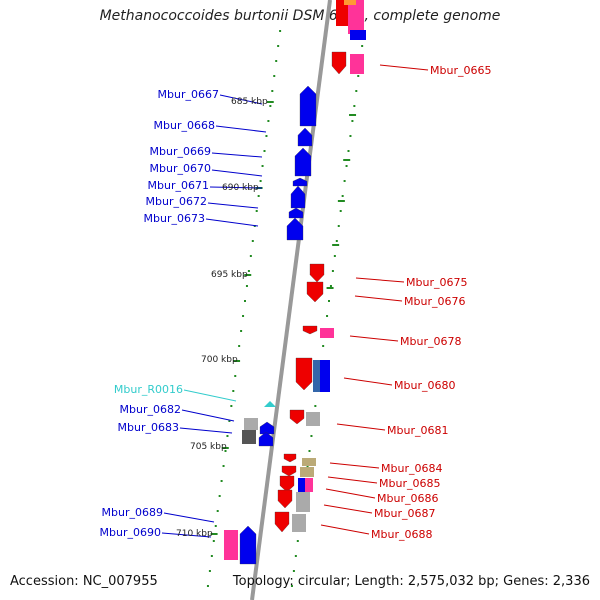  Describe the element at coordinates (409, 483) in the screenshot. I see `gene-label-mbur-0685: Mbur_0685` at that location.